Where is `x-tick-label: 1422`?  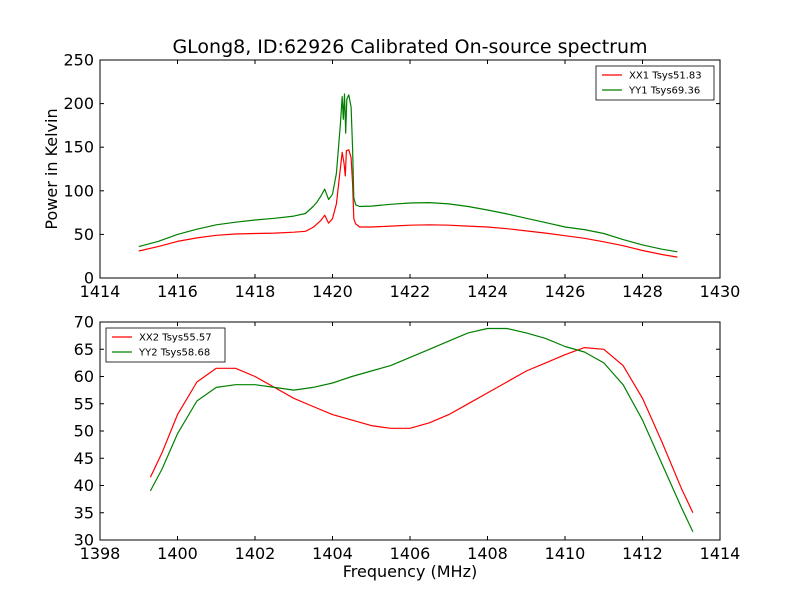
x-tick-label: 1422 is located at coordinates (410, 291).